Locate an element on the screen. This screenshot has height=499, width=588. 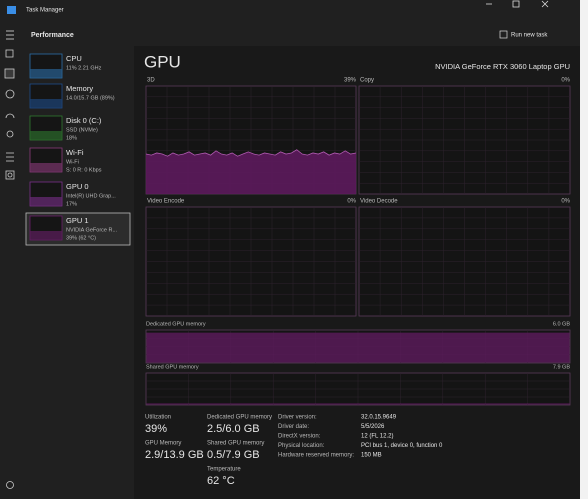
detail-label: Driver version: is located at coordinates (297, 418).